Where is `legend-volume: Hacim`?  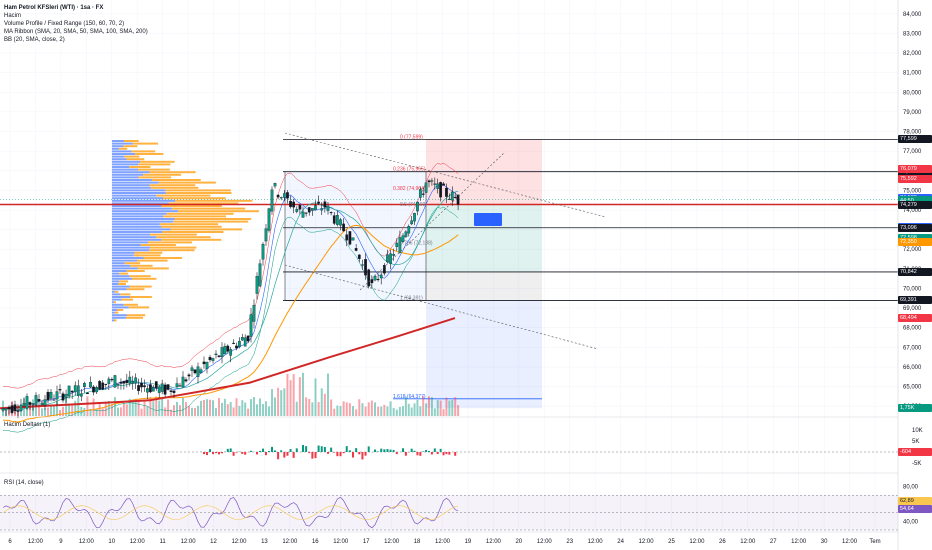 legend-volume: Hacim is located at coordinates (13, 16).